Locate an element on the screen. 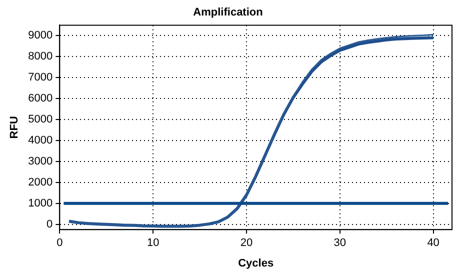 This screenshot has width=464, height=276. y-tick-label: 5000 is located at coordinates (40, 120).